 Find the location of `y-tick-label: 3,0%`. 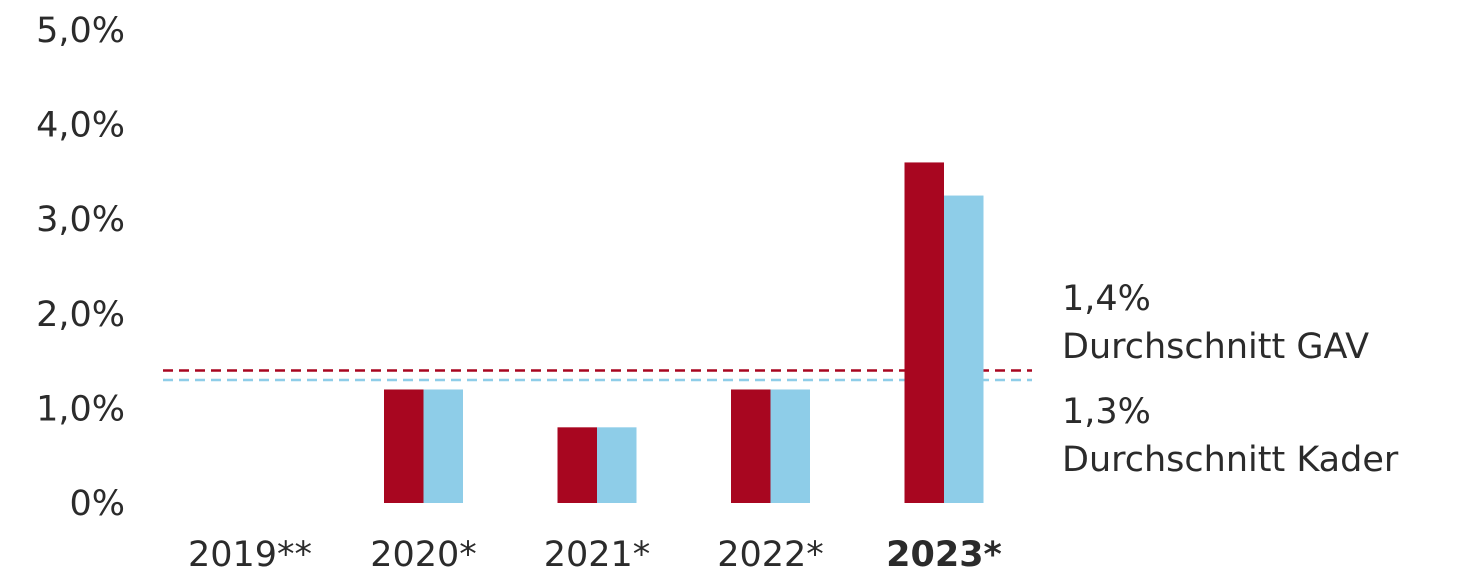

y-tick-label: 3,0% is located at coordinates (80, 220).